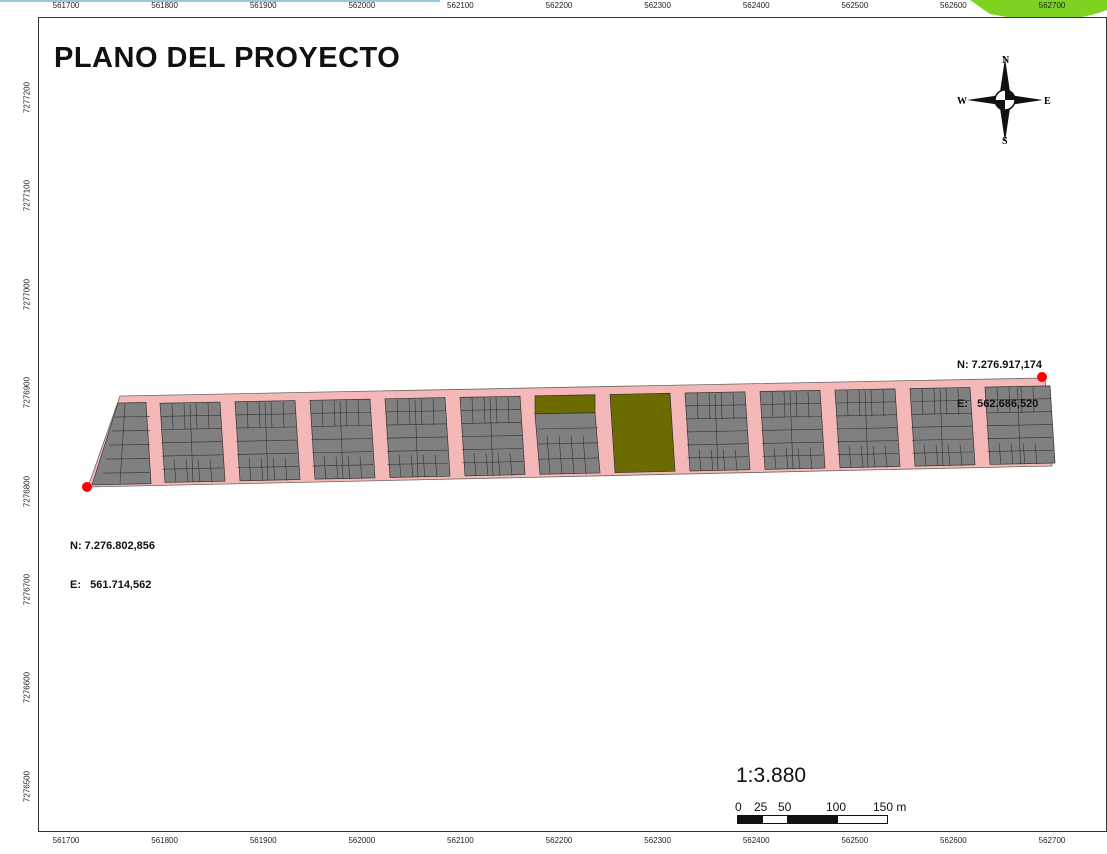 The height and width of the screenshot is (854, 1107). Describe the element at coordinates (962, 101) in the screenshot. I see `west-label: W` at that location.